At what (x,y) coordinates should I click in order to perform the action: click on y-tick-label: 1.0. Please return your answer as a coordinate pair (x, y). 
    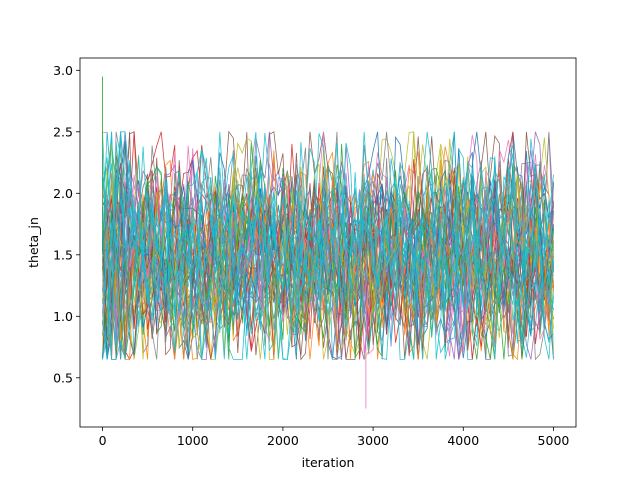
    Looking at the image, I should click on (63, 316).